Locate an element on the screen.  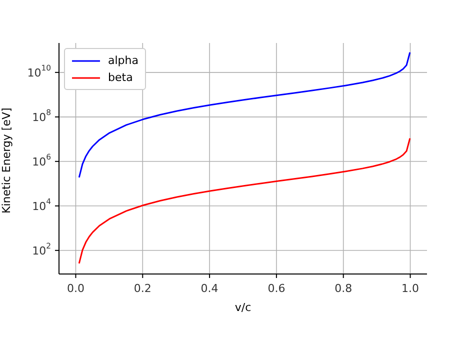
y-tick-label: 10$^{4}$ is located at coordinates (42, 204).